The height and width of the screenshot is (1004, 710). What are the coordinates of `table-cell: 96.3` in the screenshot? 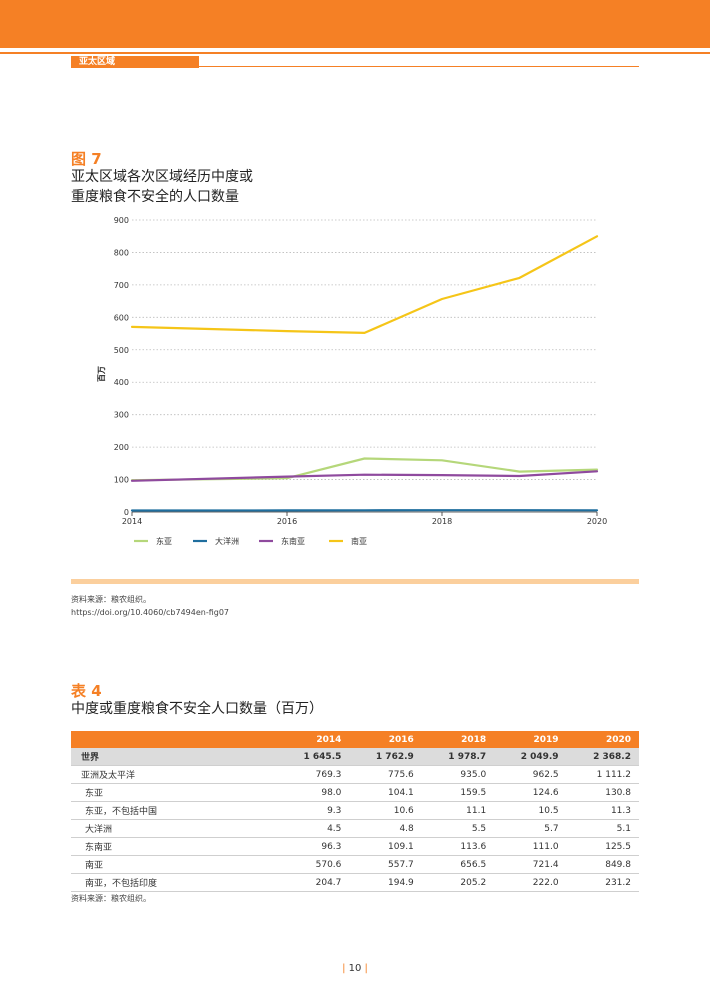 It's located at (313, 846).